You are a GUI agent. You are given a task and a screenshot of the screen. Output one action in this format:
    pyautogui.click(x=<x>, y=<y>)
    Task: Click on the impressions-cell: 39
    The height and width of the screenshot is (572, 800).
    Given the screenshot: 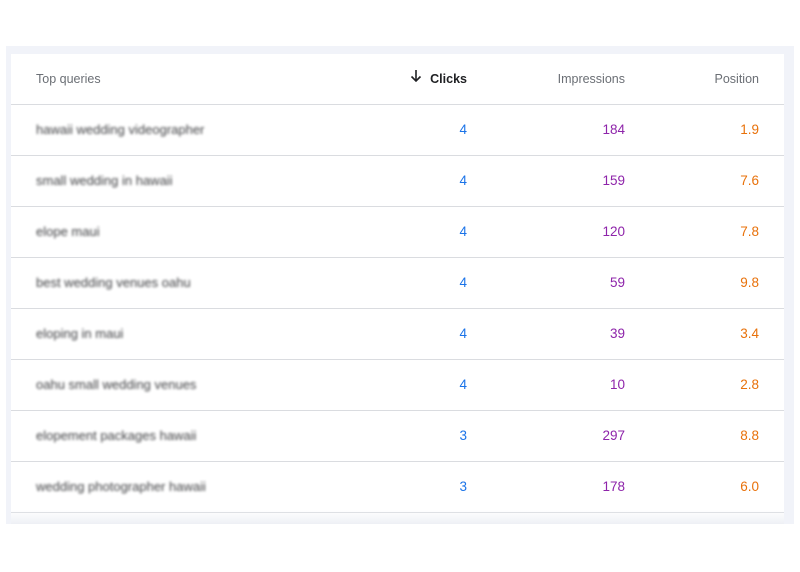 What is the action you would take?
    pyautogui.click(x=617, y=333)
    